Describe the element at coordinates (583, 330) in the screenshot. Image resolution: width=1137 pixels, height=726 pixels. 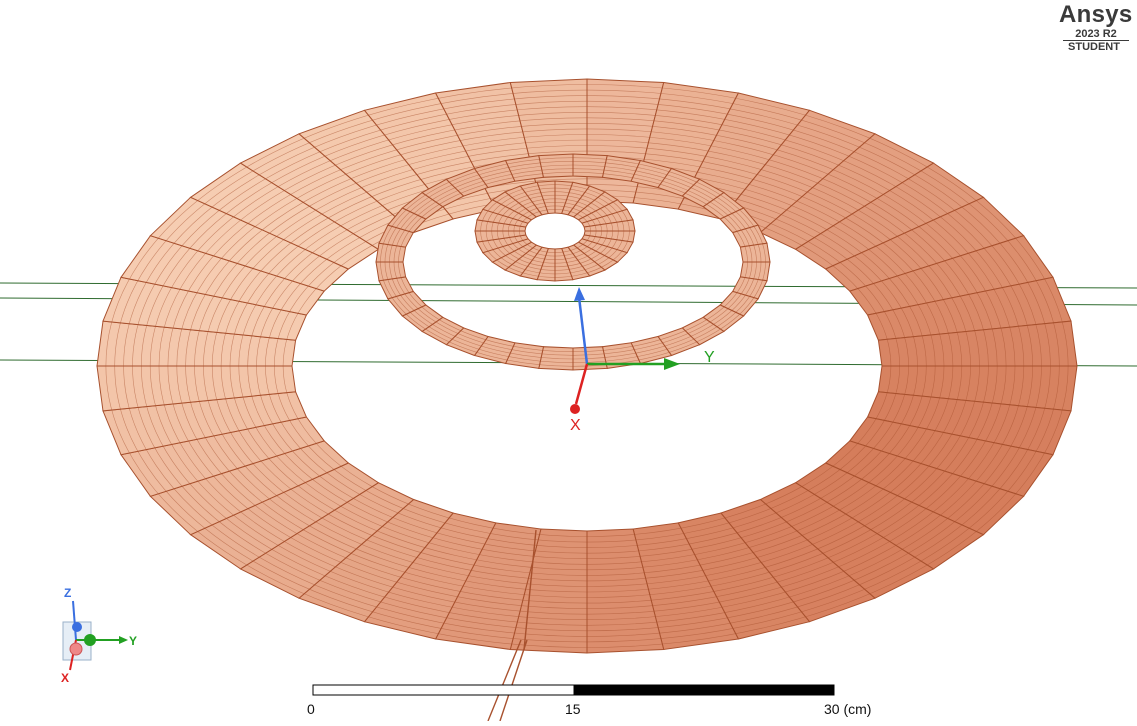
I see `main-z-axis-icon` at that location.